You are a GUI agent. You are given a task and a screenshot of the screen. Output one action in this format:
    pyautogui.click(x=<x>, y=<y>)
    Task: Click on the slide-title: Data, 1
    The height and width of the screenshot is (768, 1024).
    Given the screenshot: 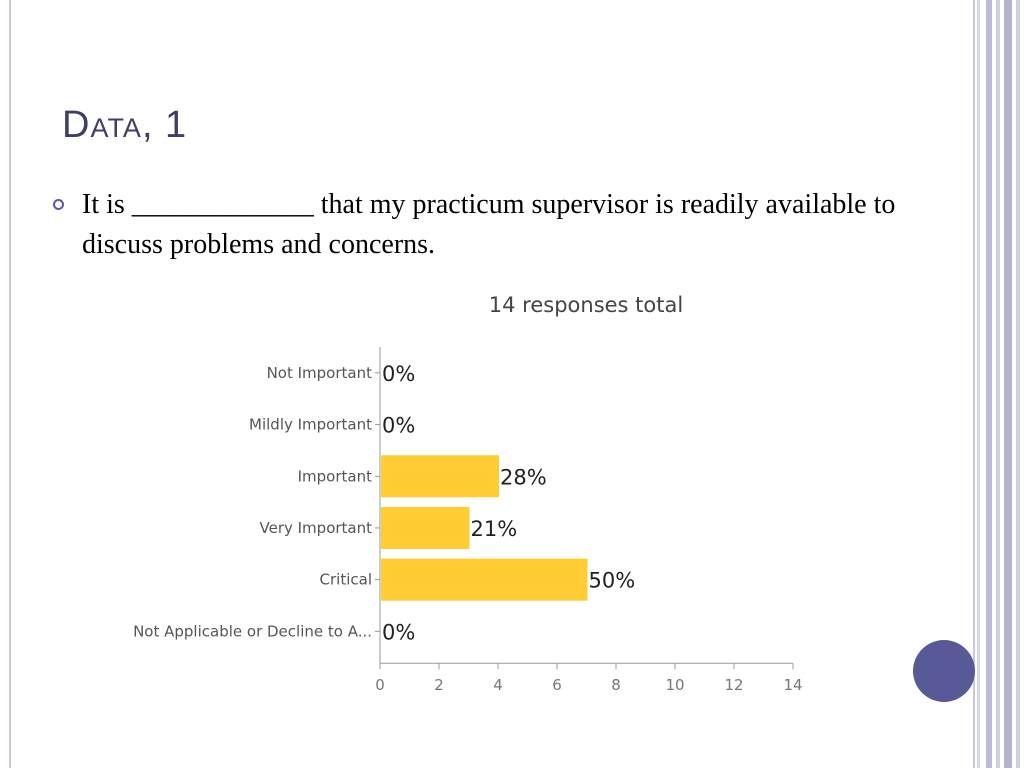 What is the action you would take?
    pyautogui.click(x=125, y=125)
    